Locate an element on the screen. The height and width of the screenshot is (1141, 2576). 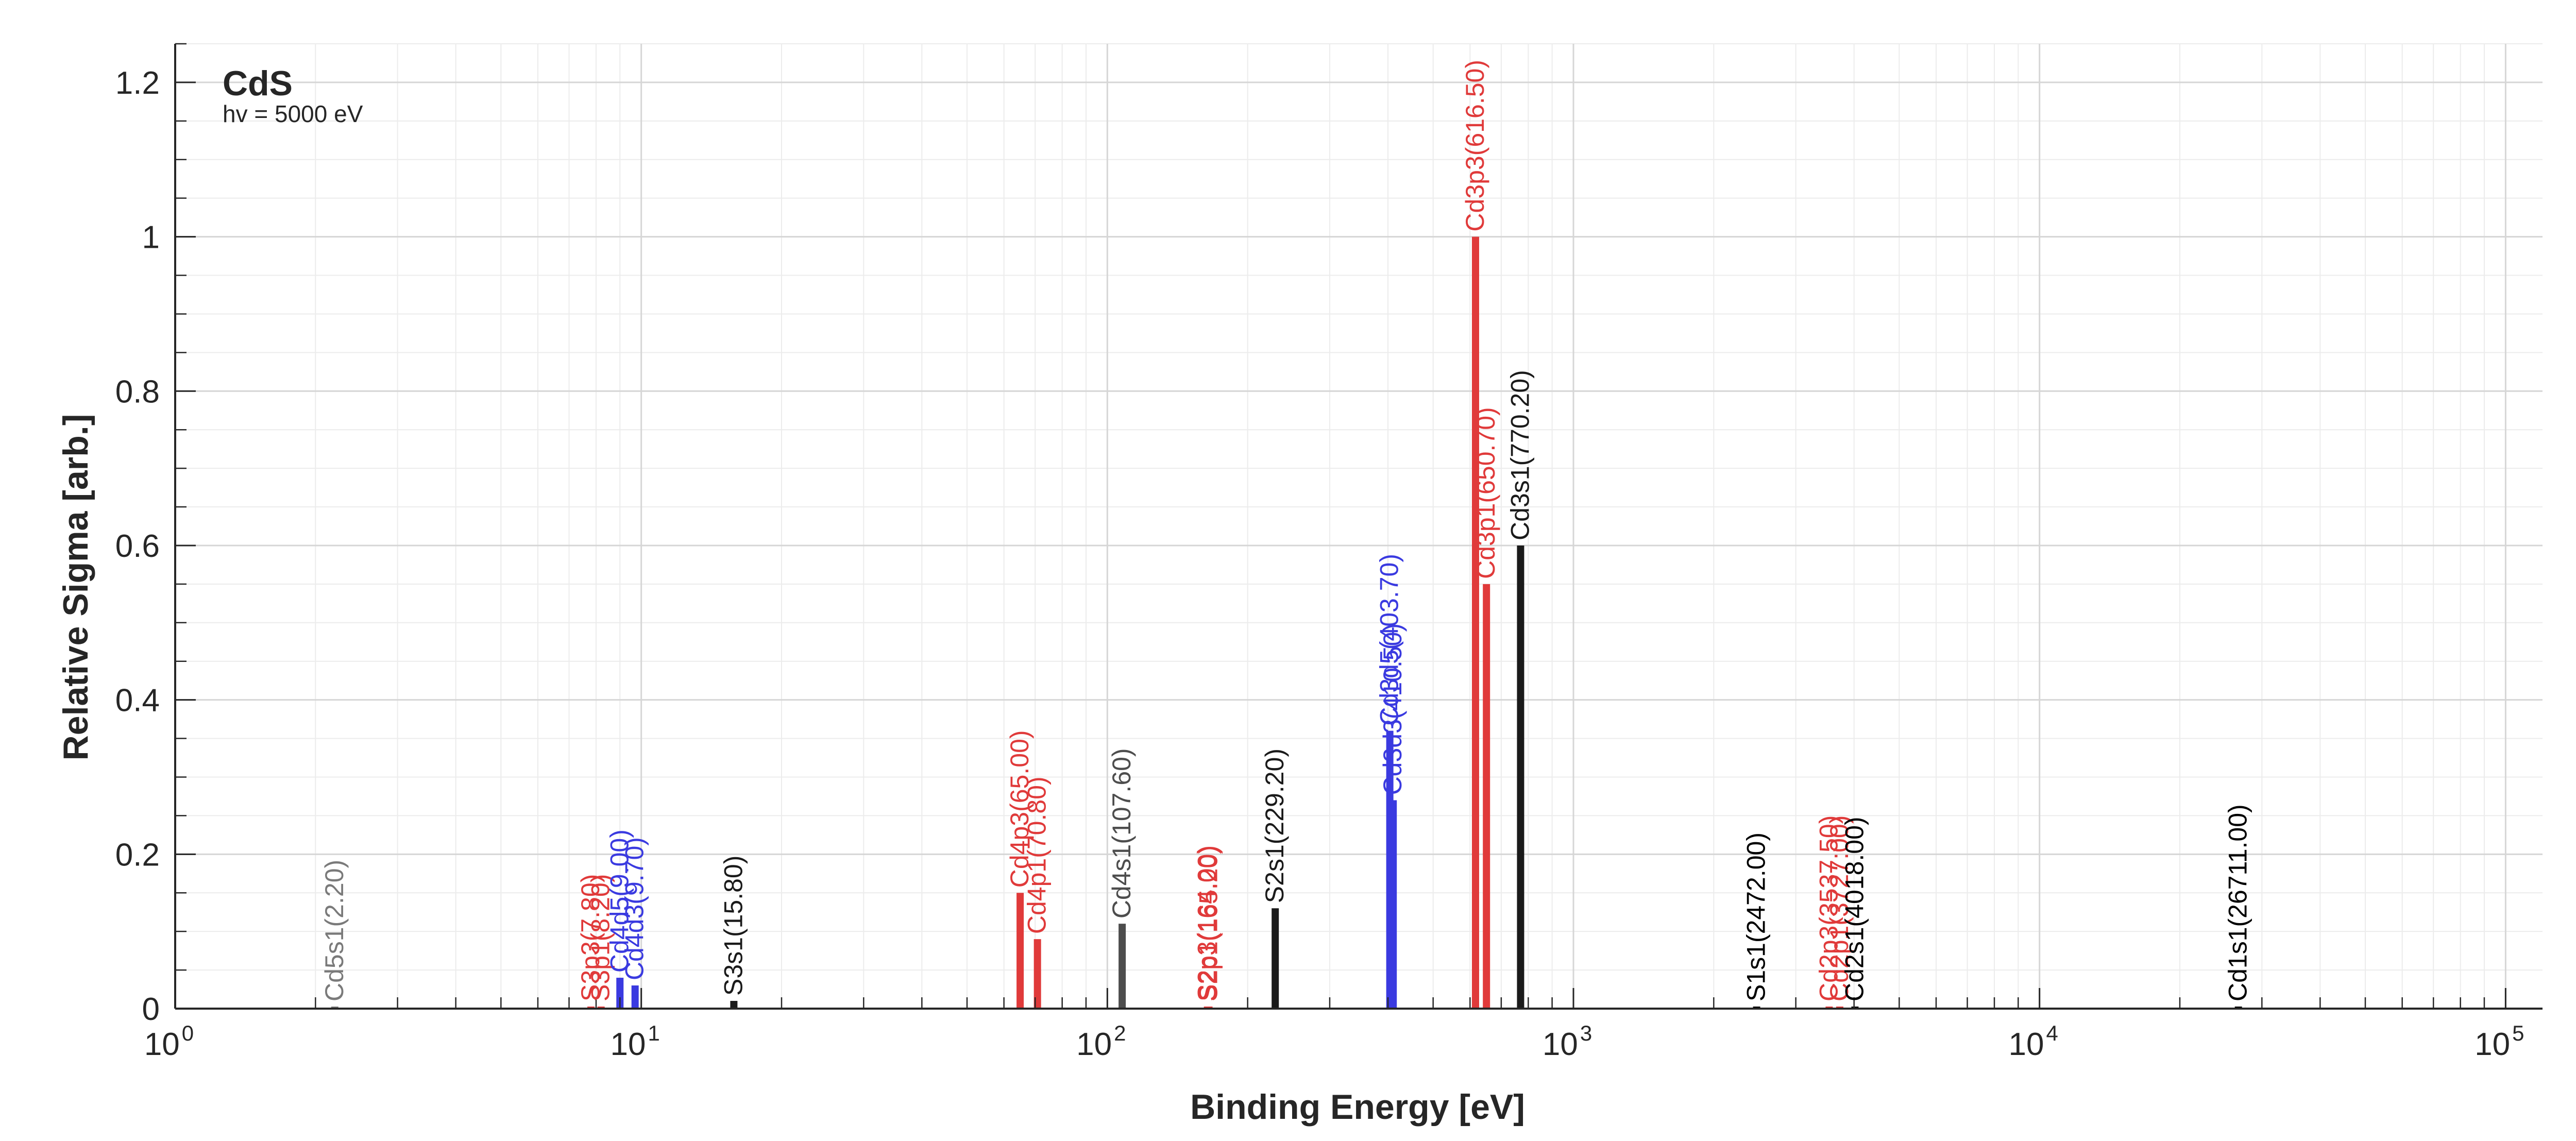
peak-label: Cd5s1(2.20) is located at coordinates (334, 930).